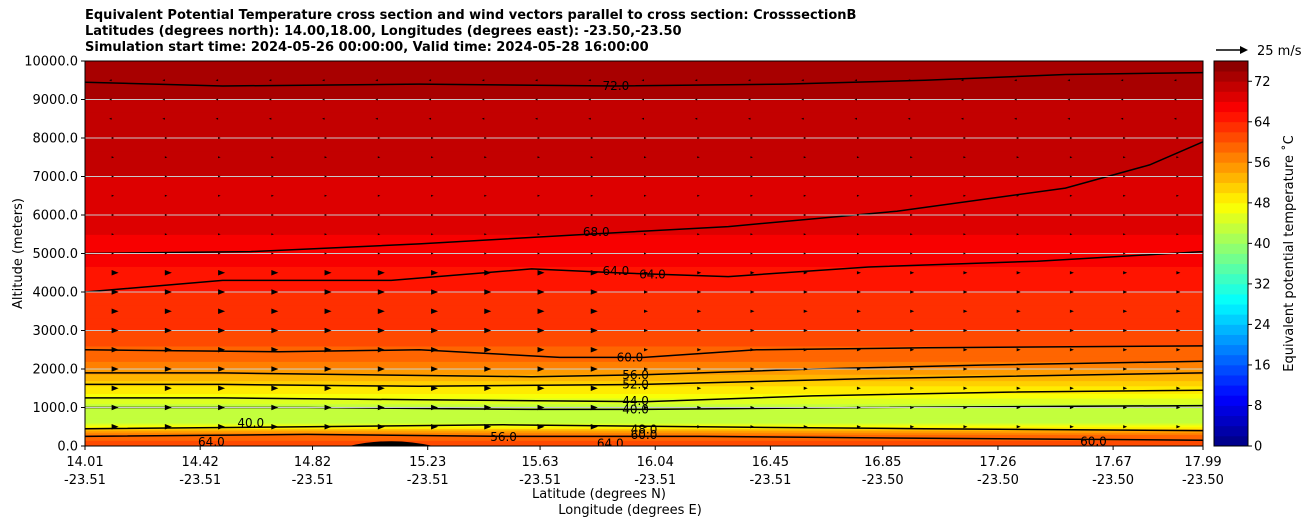  I want to click on colorbar-label: Equivalent potential temperature ˚C, so click(1289, 253).